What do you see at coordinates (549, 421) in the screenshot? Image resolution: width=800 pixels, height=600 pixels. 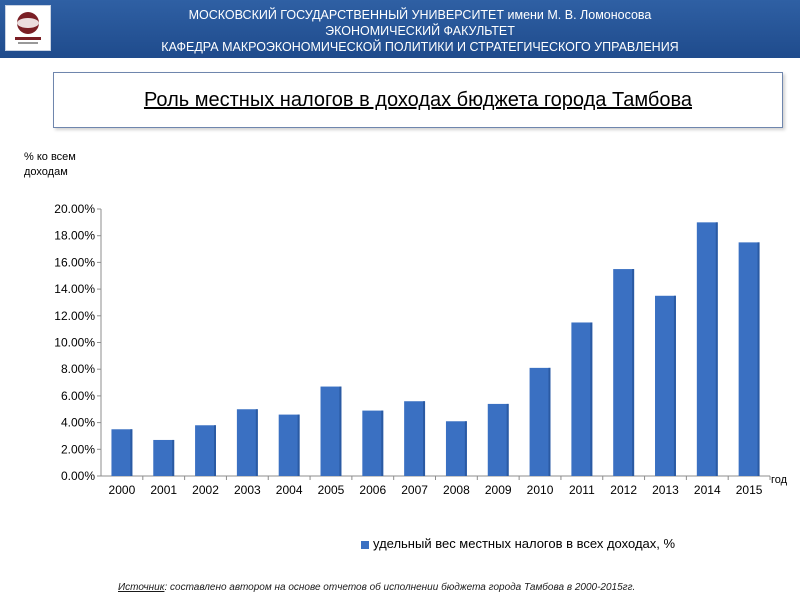 I see `bar-shade-2010` at bounding box center [549, 421].